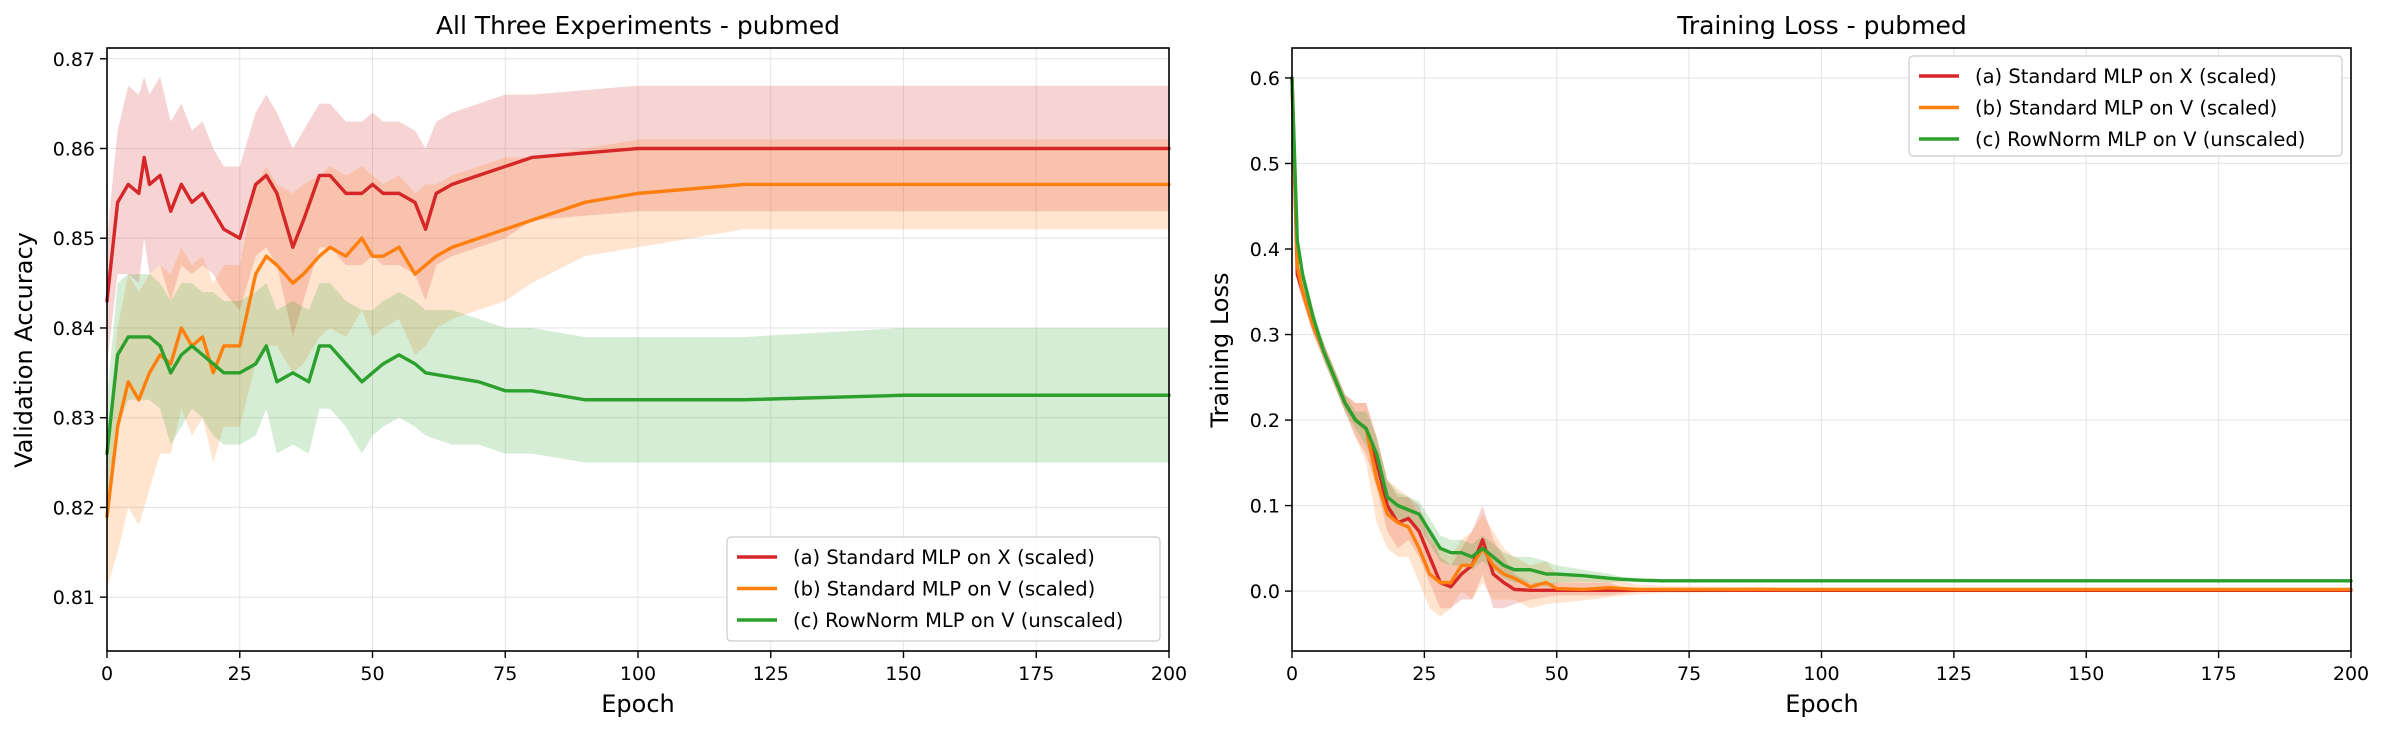  Describe the element at coordinates (24, 350) in the screenshot. I see `accuracy-y-axis-label: Validation Accuracy` at that location.